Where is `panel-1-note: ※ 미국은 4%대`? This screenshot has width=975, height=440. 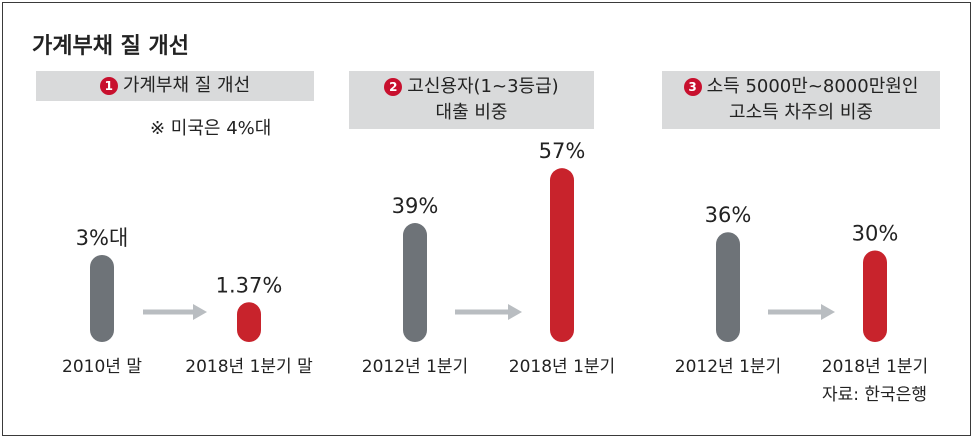 panel-1-note: ※ 미국은 4%대 is located at coordinates (211, 128).